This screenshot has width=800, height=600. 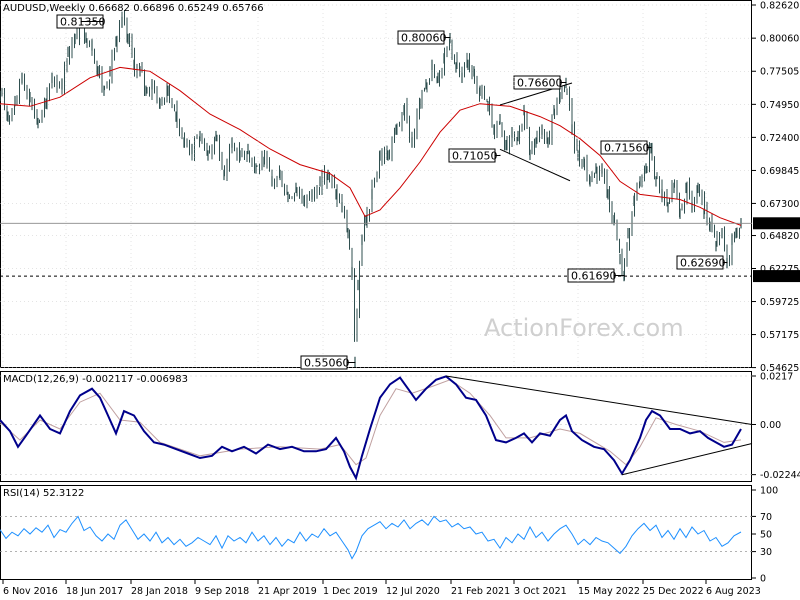 I want to click on x-tick-label: 15 May 2022, so click(x=609, y=591).